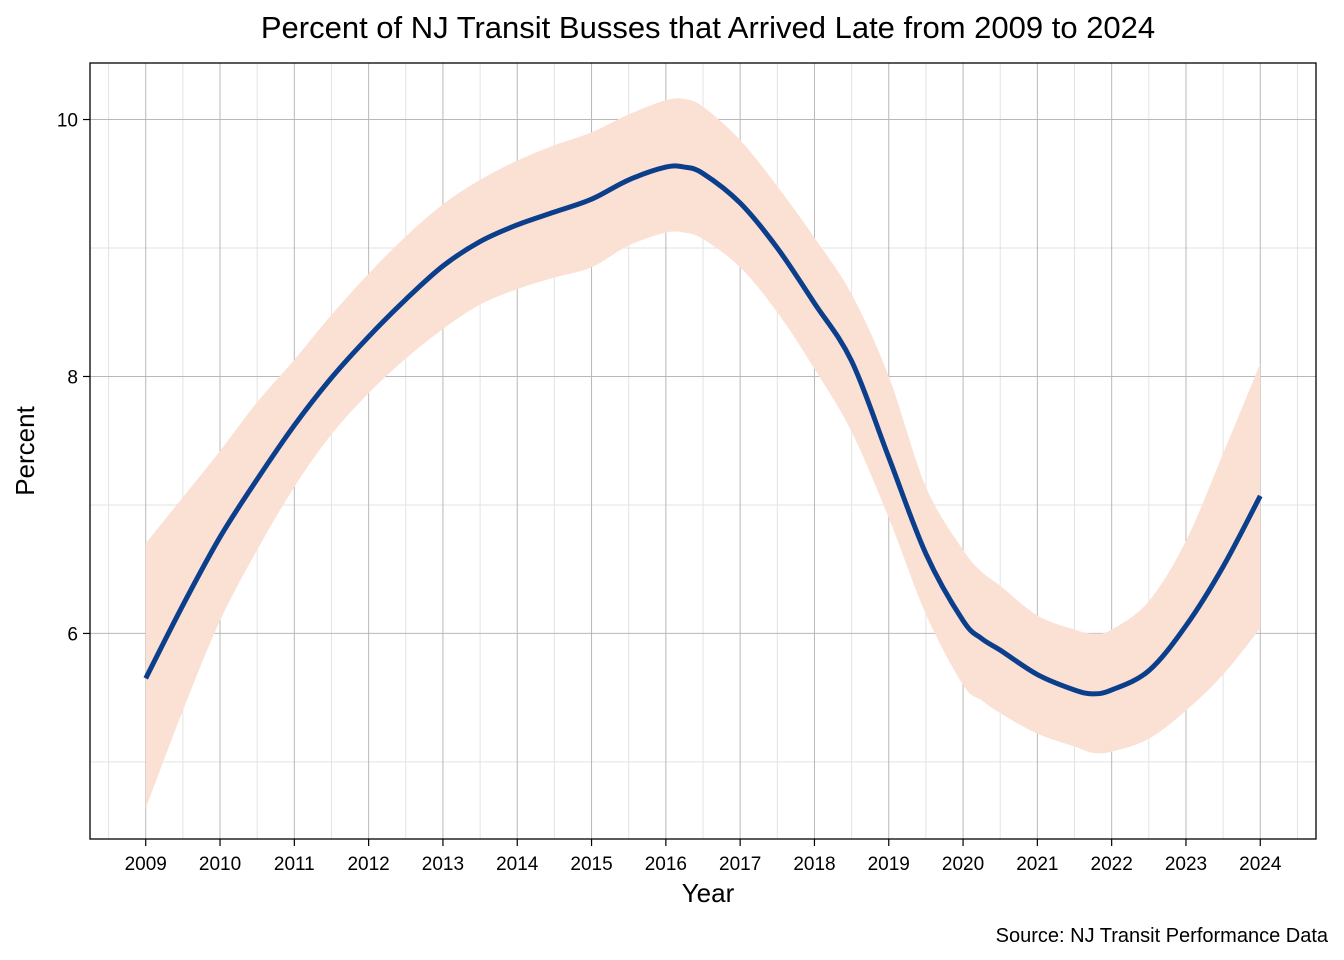 The height and width of the screenshot is (960, 1344). What do you see at coordinates (220, 864) in the screenshot?
I see `x-tick-label: 2010` at bounding box center [220, 864].